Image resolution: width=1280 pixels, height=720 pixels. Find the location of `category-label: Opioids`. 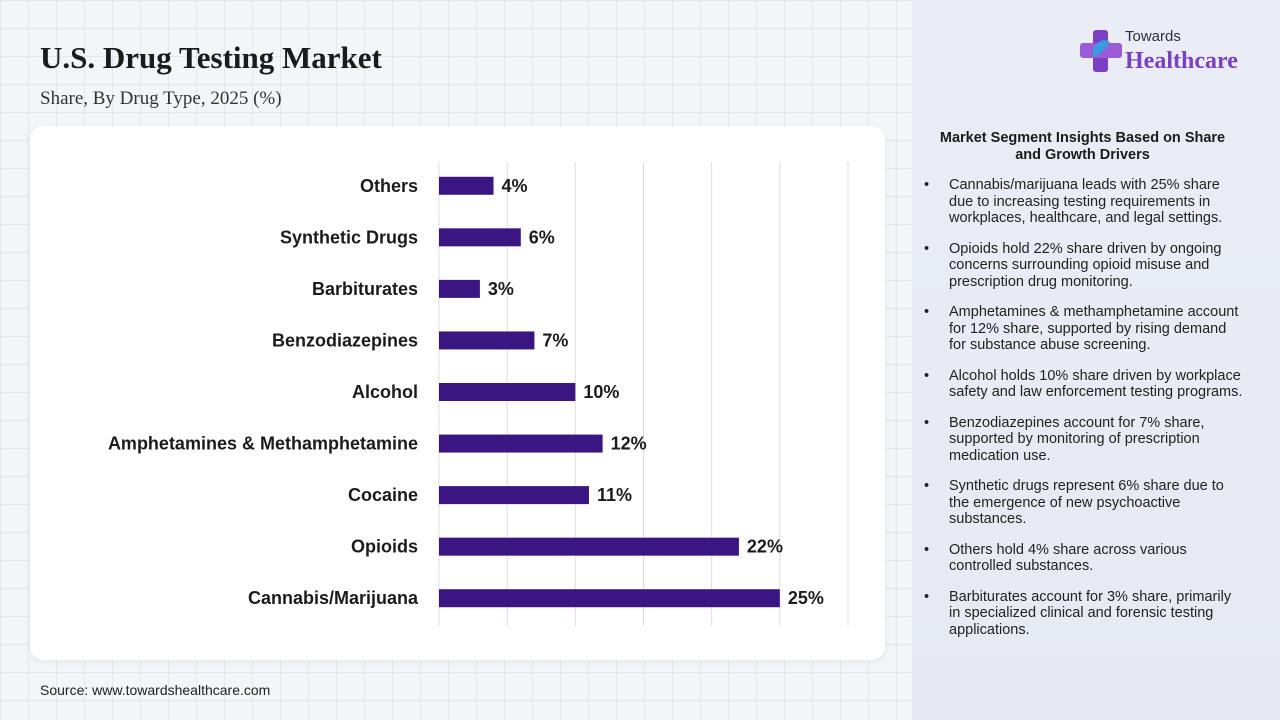

category-label: Opioids is located at coordinates (384, 547).